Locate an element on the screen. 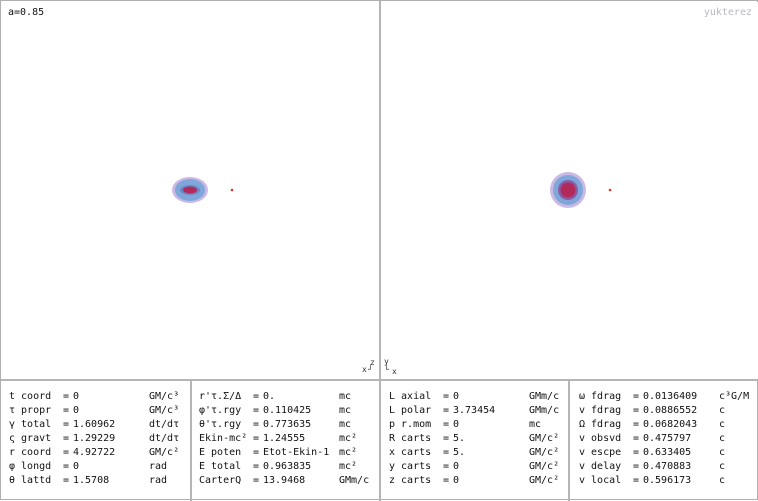  readout-row: τ propr = 0 GM/c³ is located at coordinates (98, 411).